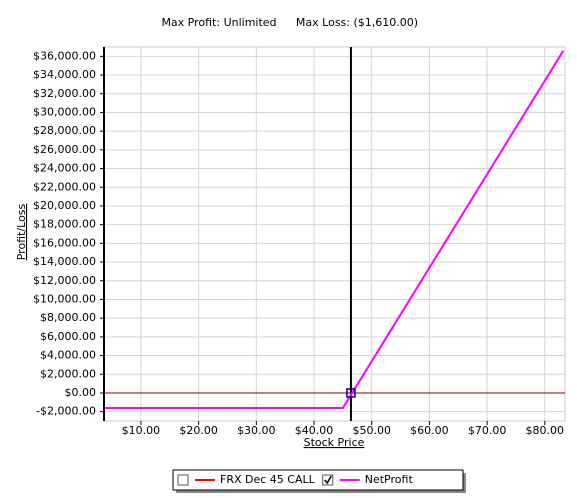  I want to click on y-tick-label: $26,000.00, so click(64, 149).